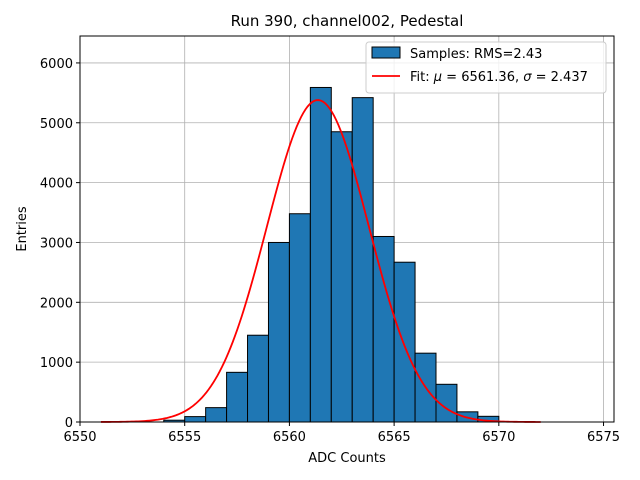  I want to click on legend-hist-swatch, so click(386, 52).